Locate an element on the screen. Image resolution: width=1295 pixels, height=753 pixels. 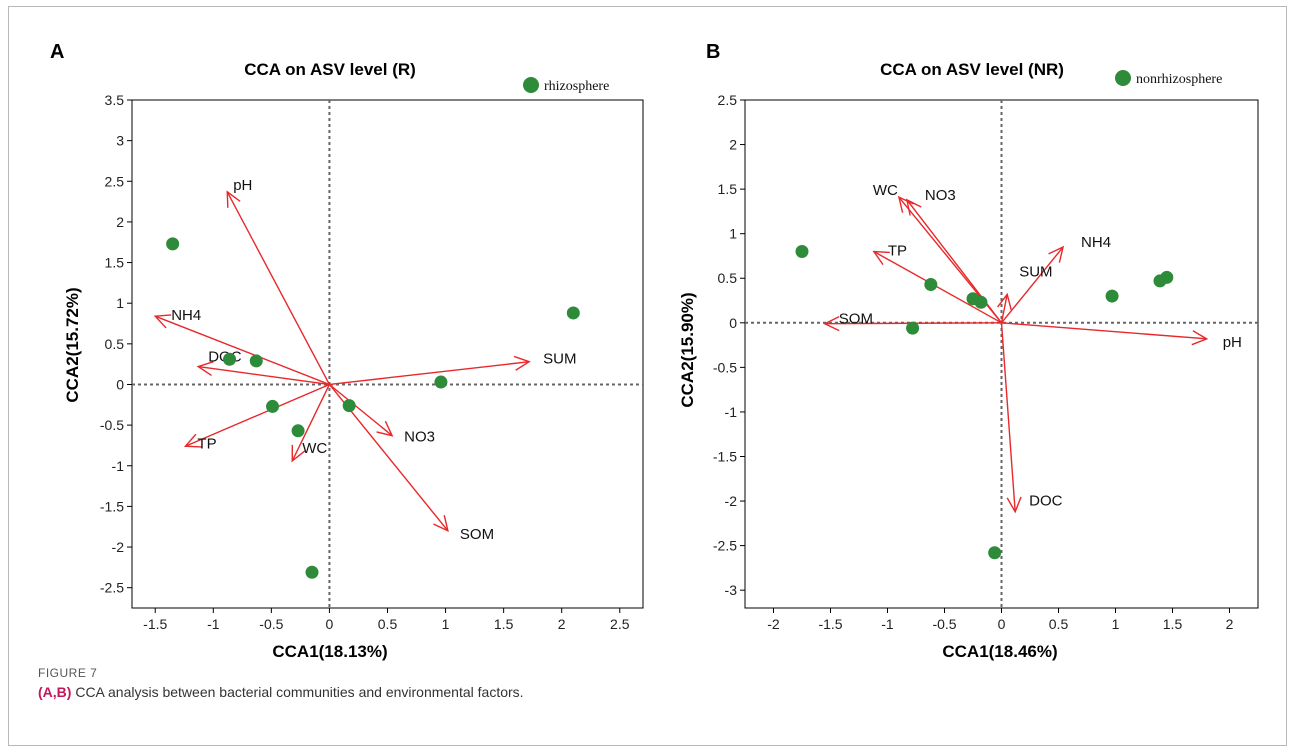
panel-a-vector-som-arrowhead is located at coordinates (441, 524).